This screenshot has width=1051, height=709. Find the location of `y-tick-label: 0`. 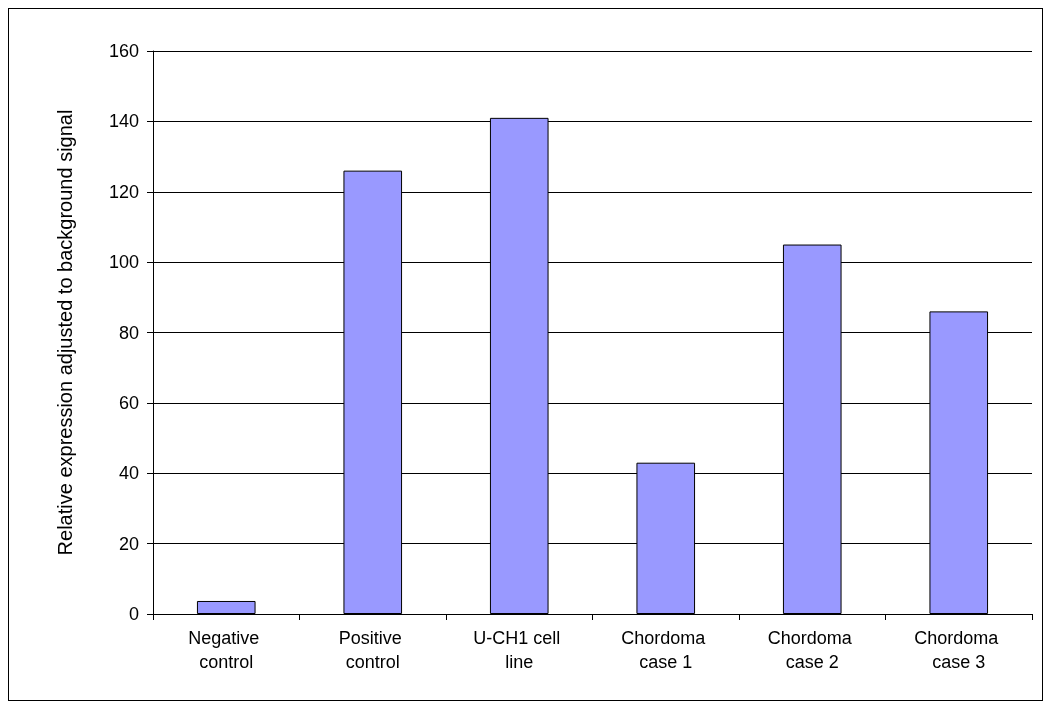

y-tick-label: 0 is located at coordinates (133, 614).